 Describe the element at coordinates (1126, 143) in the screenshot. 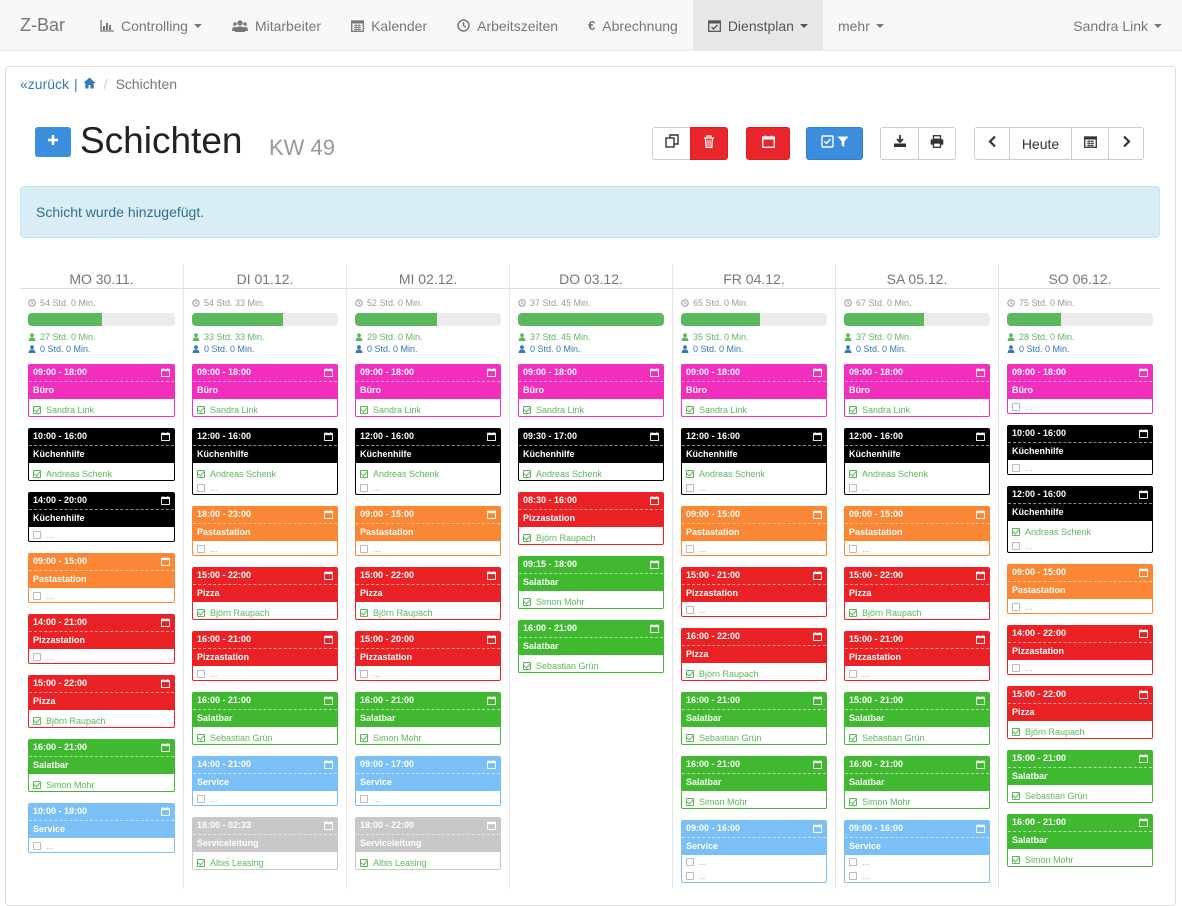

I see `next-week-button` at that location.